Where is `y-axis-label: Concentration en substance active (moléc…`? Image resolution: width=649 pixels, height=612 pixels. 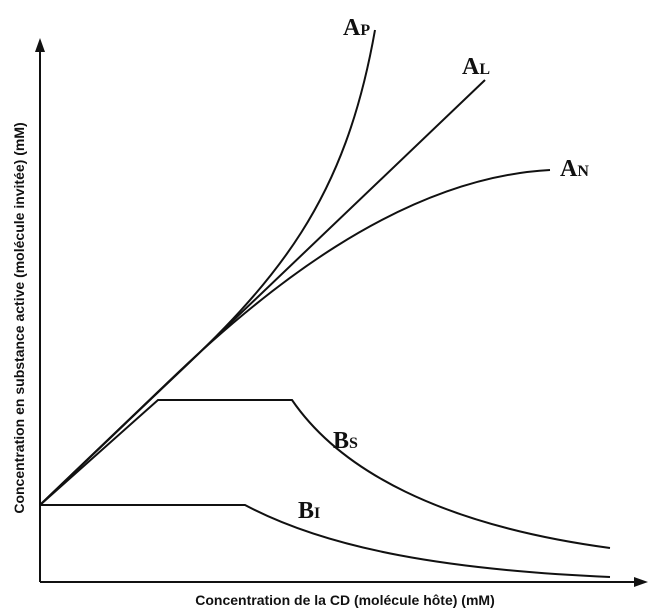
y-axis-label: Concentration en substance active (moléc… is located at coordinates (19, 317).